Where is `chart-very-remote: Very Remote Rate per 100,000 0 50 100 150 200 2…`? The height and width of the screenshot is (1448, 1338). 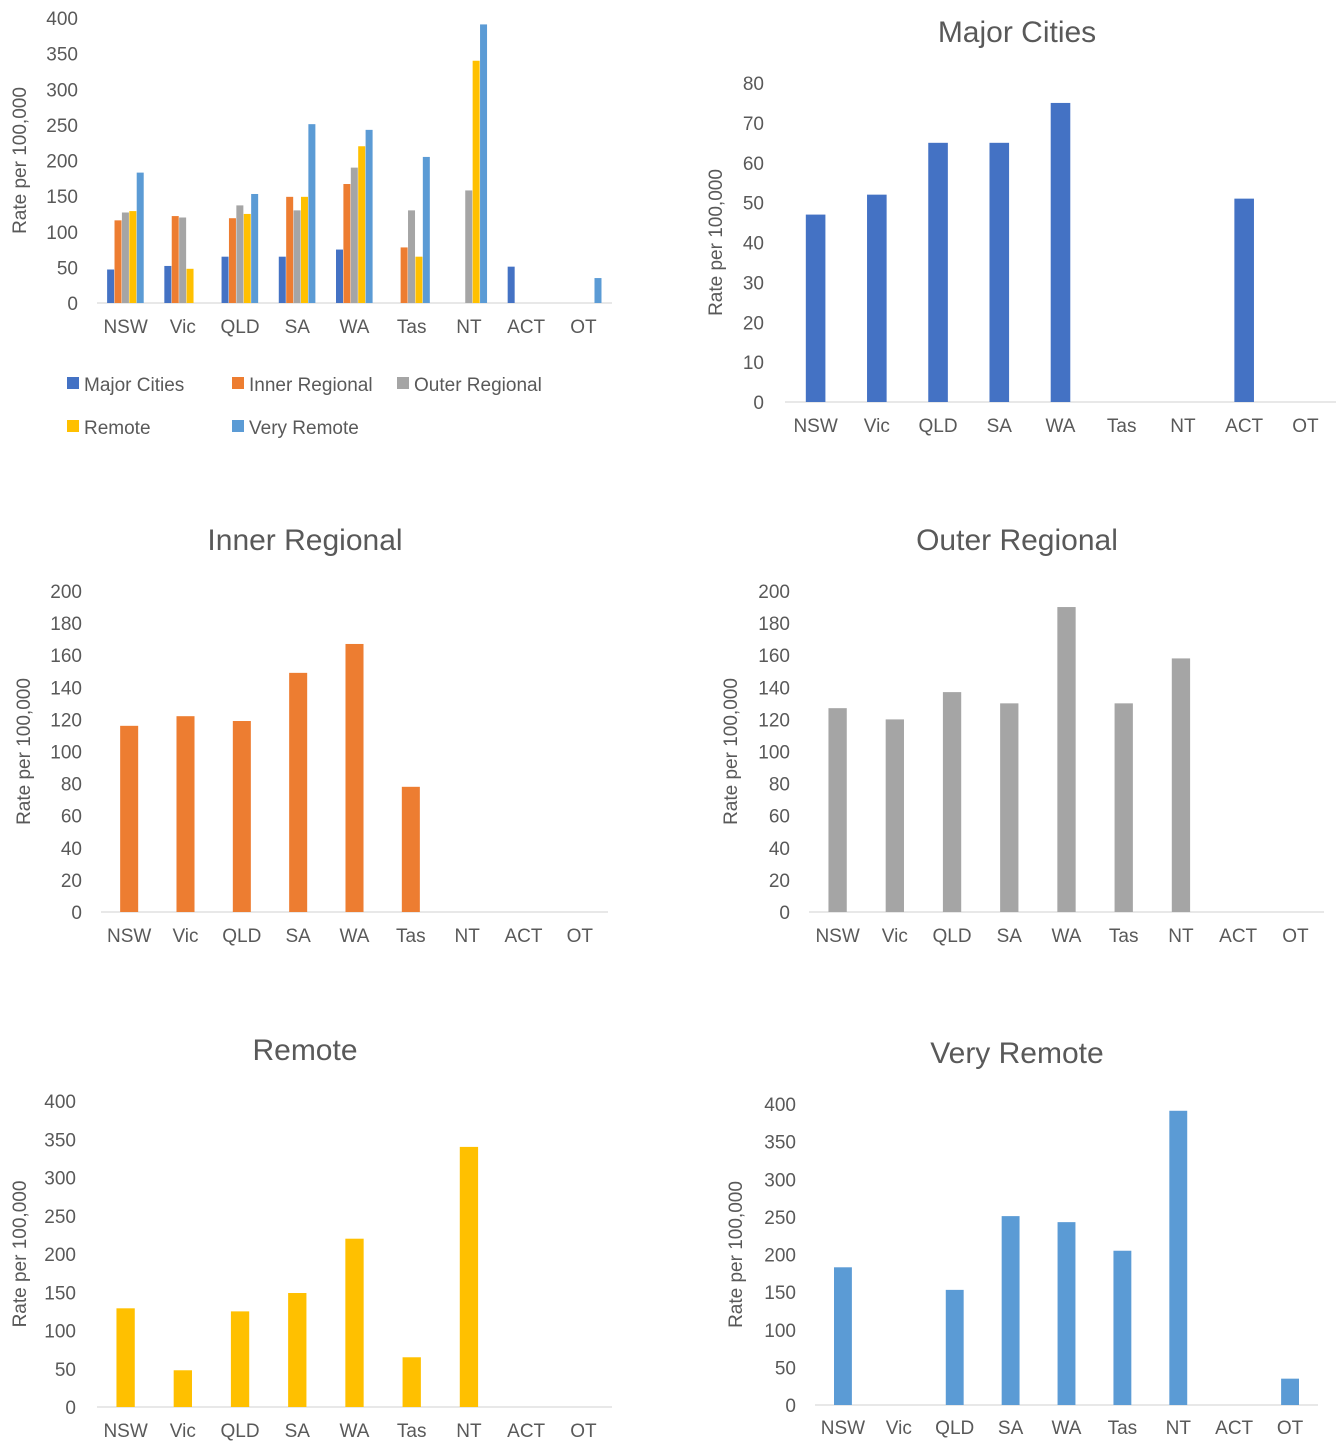 chart-very-remote: Very Remote Rate per 100,000 0 50 100 150 200 2… is located at coordinates (1022, 1238).